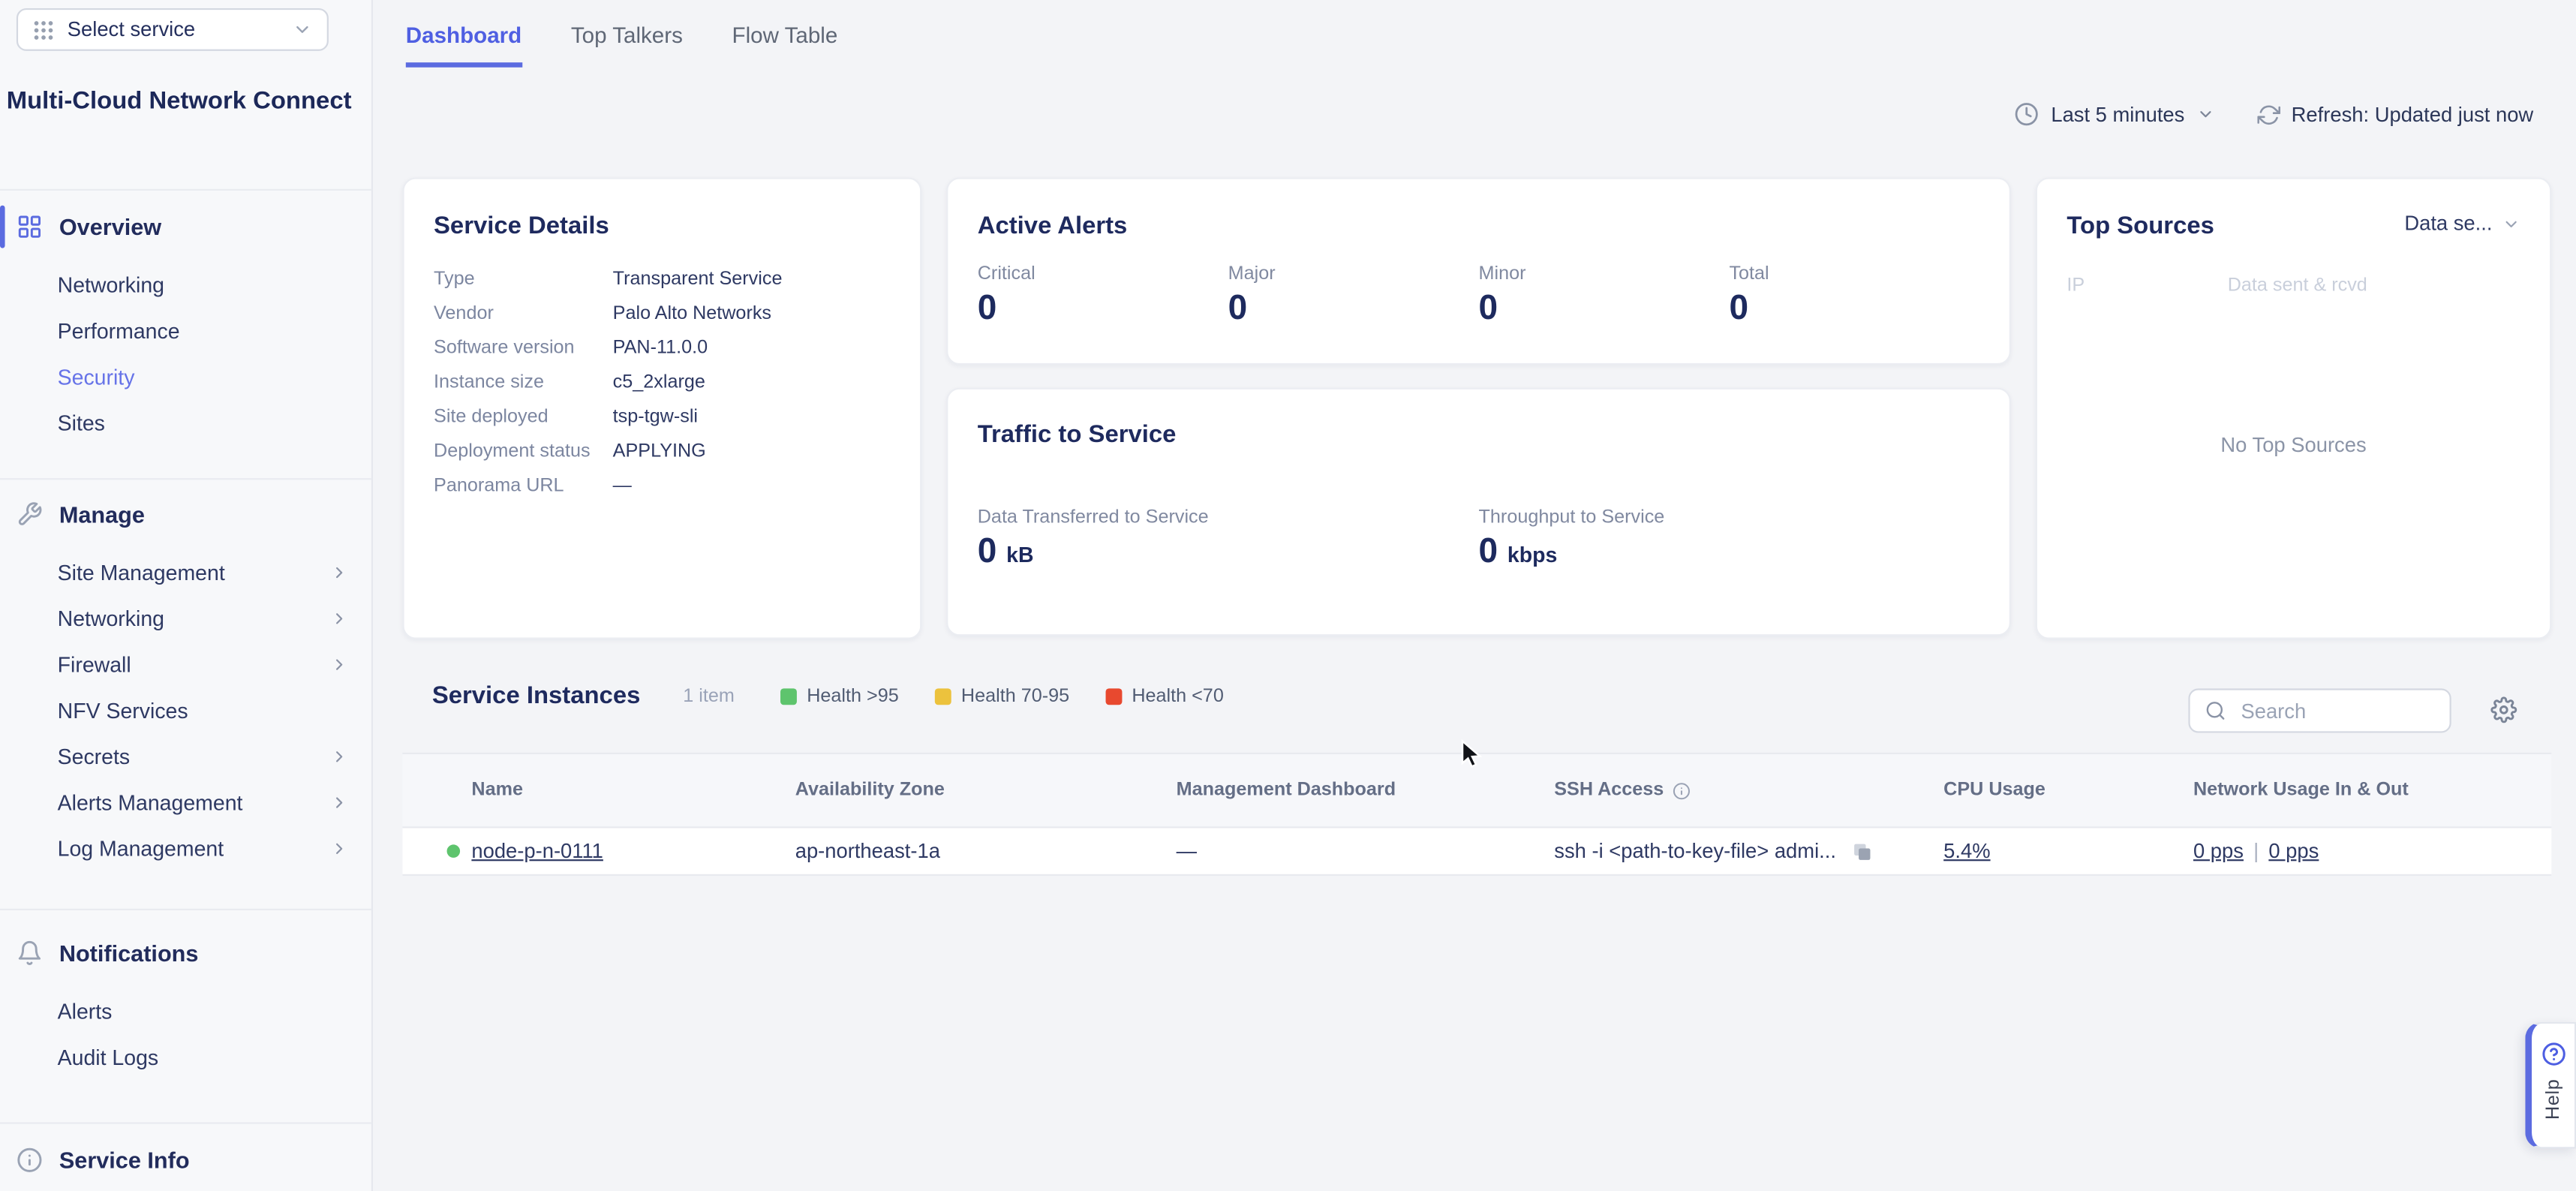 This screenshot has width=2576, height=1191. What do you see at coordinates (185, 514) in the screenshot?
I see `sidebar-section-manage: Manage` at bounding box center [185, 514].